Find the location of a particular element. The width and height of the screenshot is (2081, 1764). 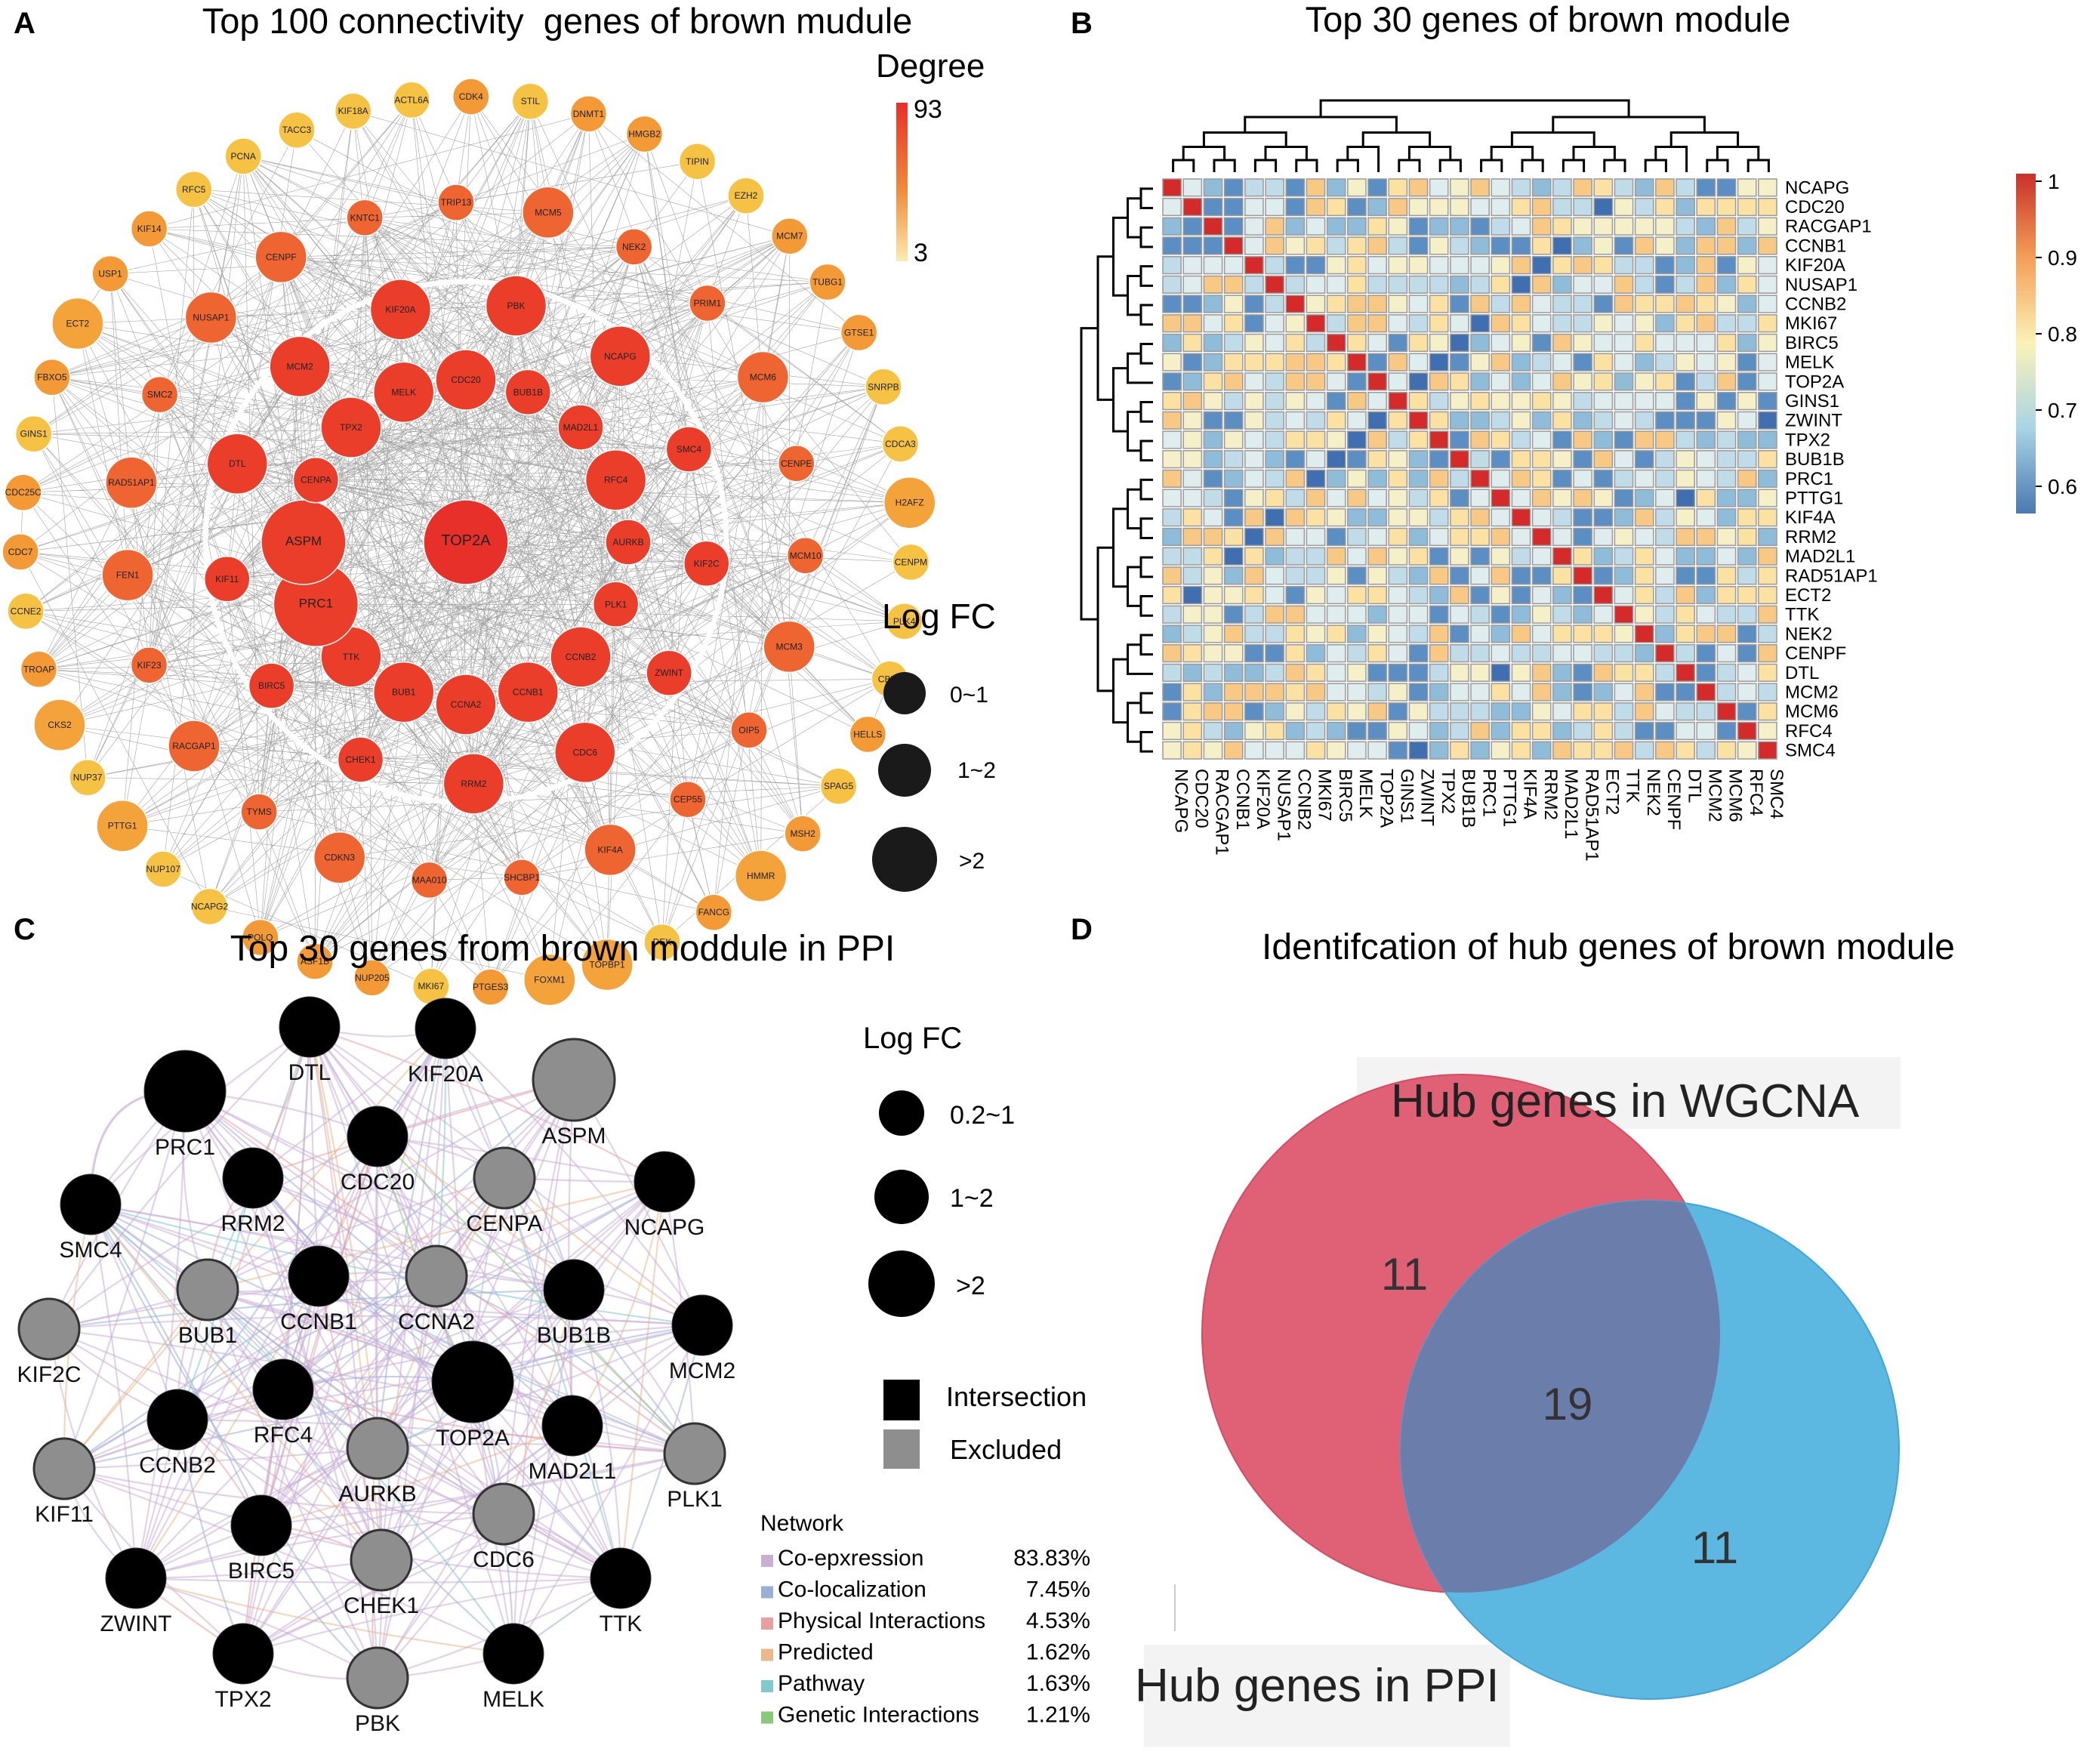

gene-node-oip5: OIP5 is located at coordinates (749, 730).